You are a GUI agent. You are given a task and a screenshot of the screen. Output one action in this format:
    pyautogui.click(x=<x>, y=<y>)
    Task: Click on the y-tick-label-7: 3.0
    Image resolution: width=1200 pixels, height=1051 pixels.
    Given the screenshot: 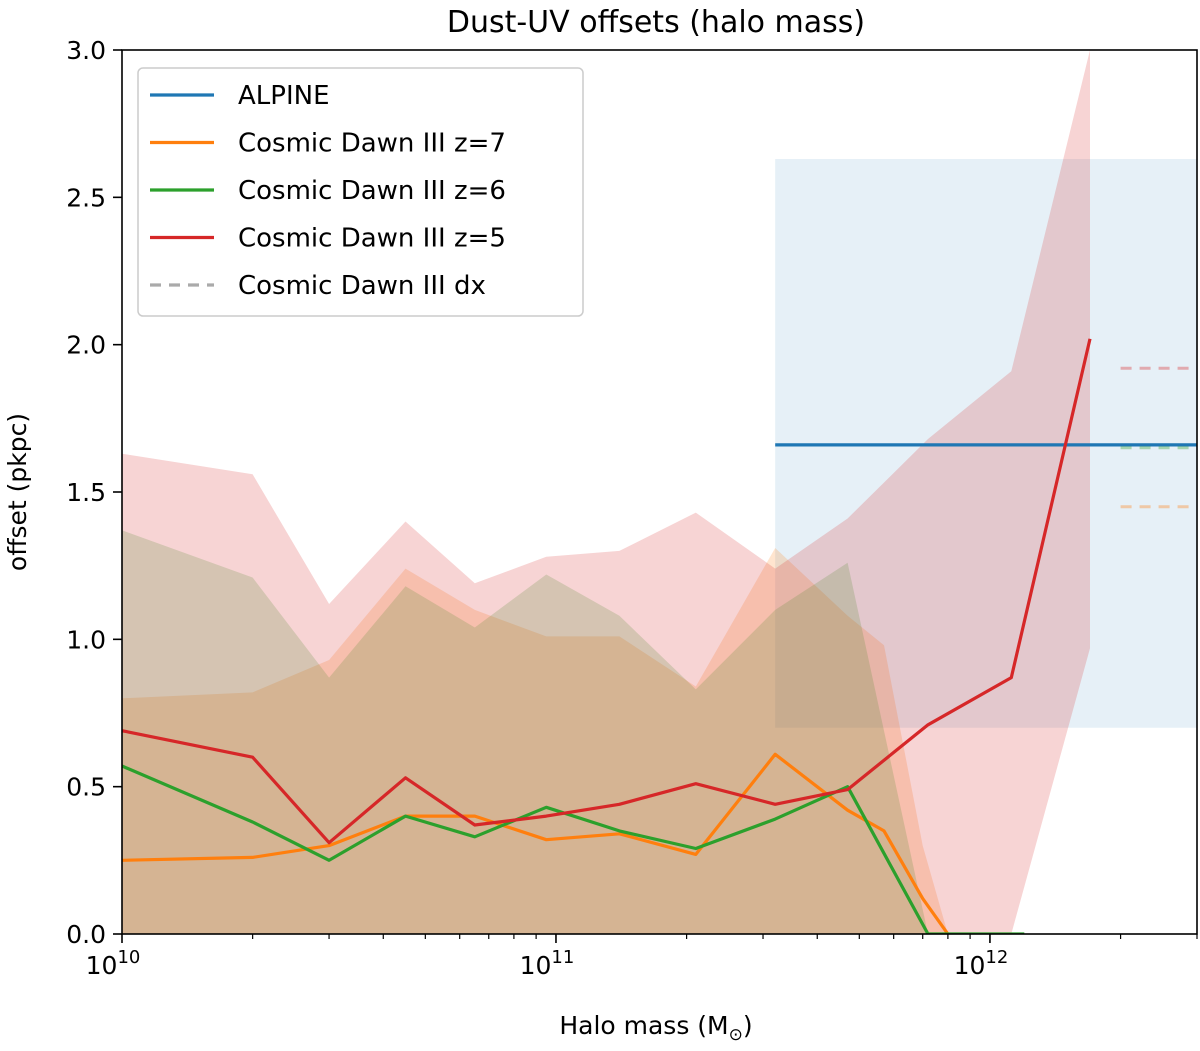 What is the action you would take?
    pyautogui.click(x=86, y=50)
    